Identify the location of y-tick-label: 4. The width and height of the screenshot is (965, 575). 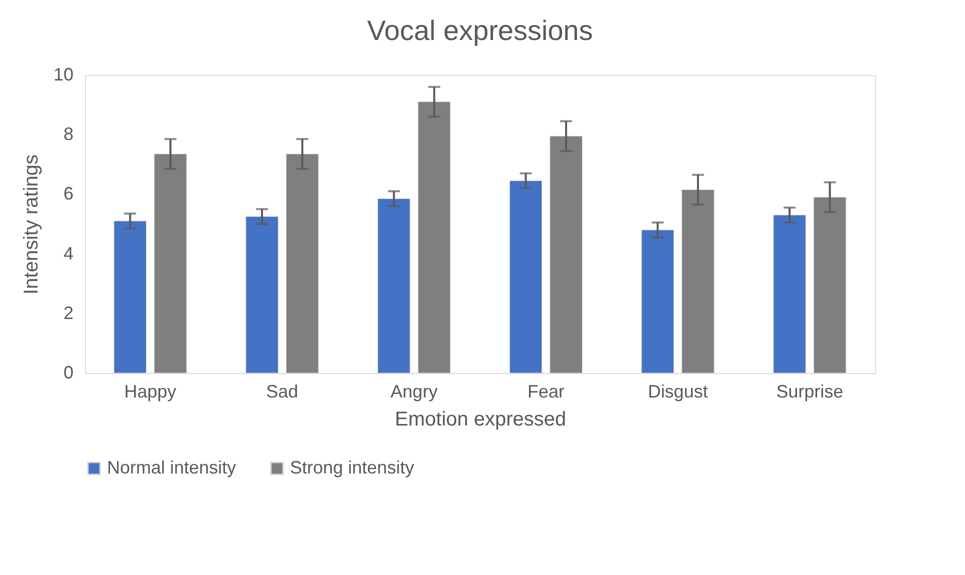
(68, 253).